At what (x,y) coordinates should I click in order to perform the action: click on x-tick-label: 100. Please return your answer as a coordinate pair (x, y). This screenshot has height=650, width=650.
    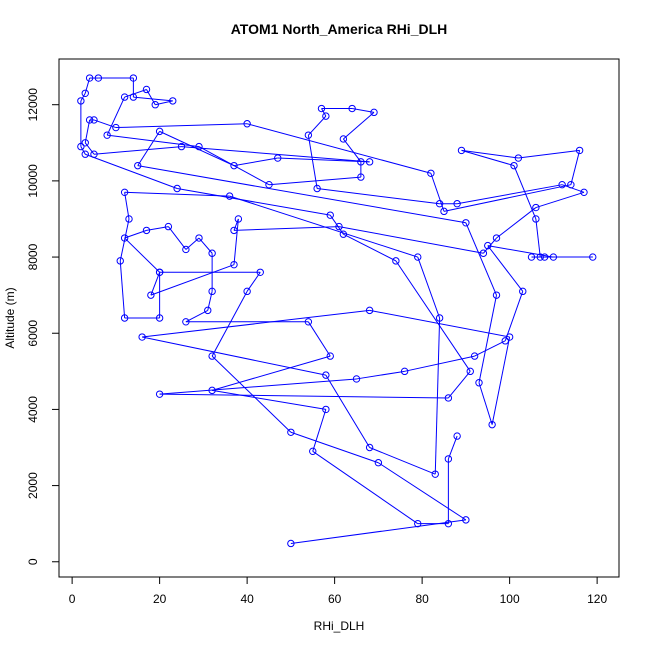
    Looking at the image, I should click on (510, 599).